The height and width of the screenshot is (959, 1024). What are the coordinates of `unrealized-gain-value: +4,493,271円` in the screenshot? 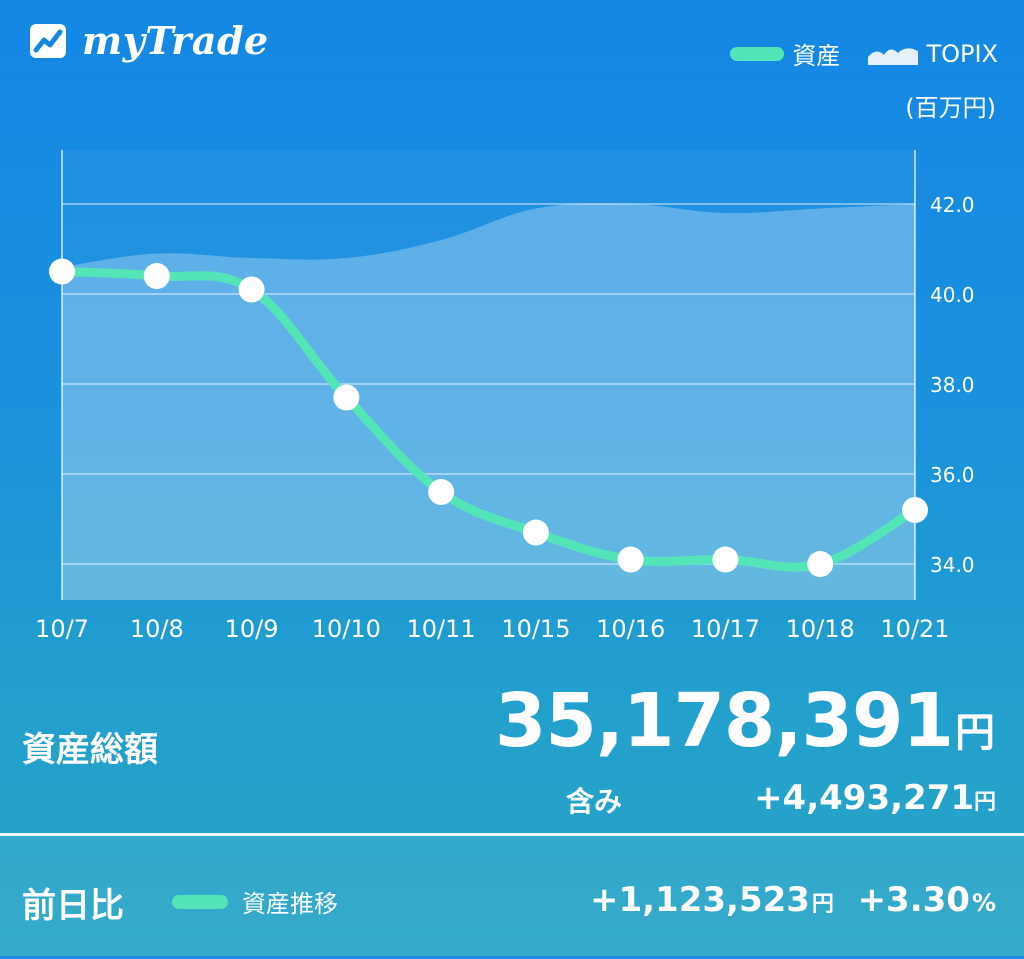 It's located at (875, 798).